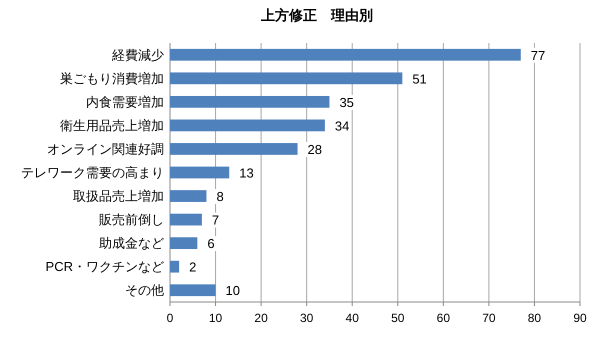  I want to click on y-tick-label: オンライン関連好調, so click(105, 148).